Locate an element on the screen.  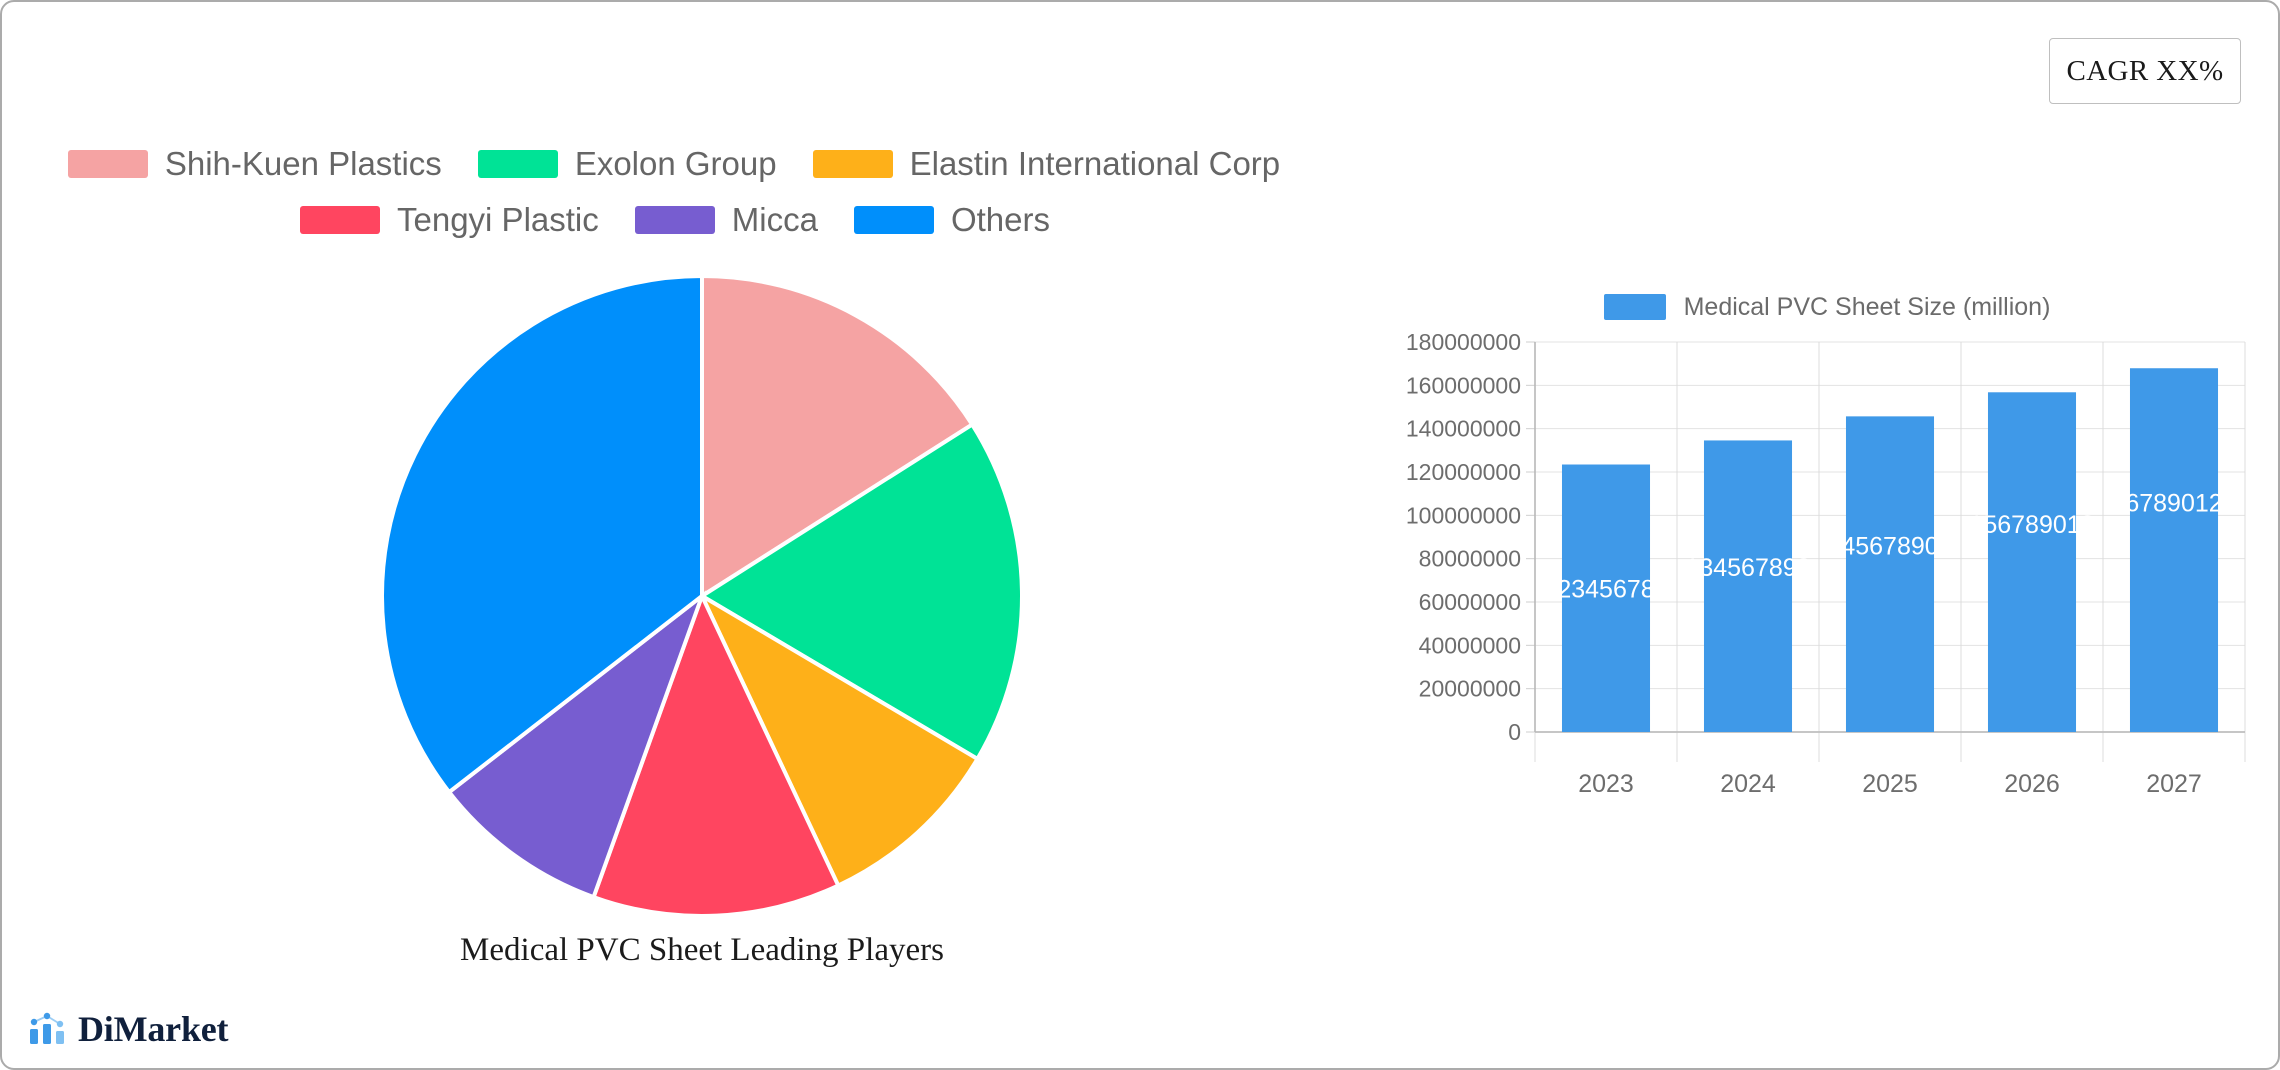
pie-legend-row-2: Tengyi Plastic Micca Others is located at coordinates (702, 220).